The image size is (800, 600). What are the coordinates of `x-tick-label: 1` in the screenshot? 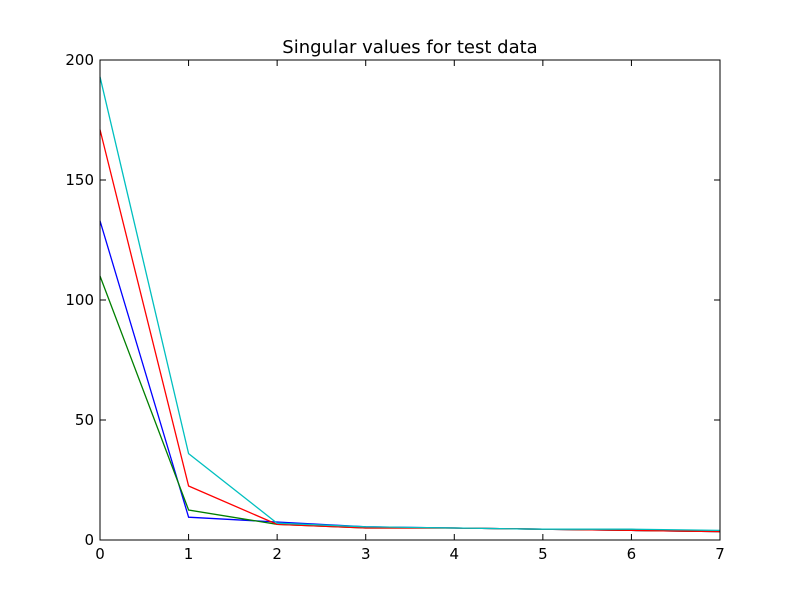 It's located at (189, 554).